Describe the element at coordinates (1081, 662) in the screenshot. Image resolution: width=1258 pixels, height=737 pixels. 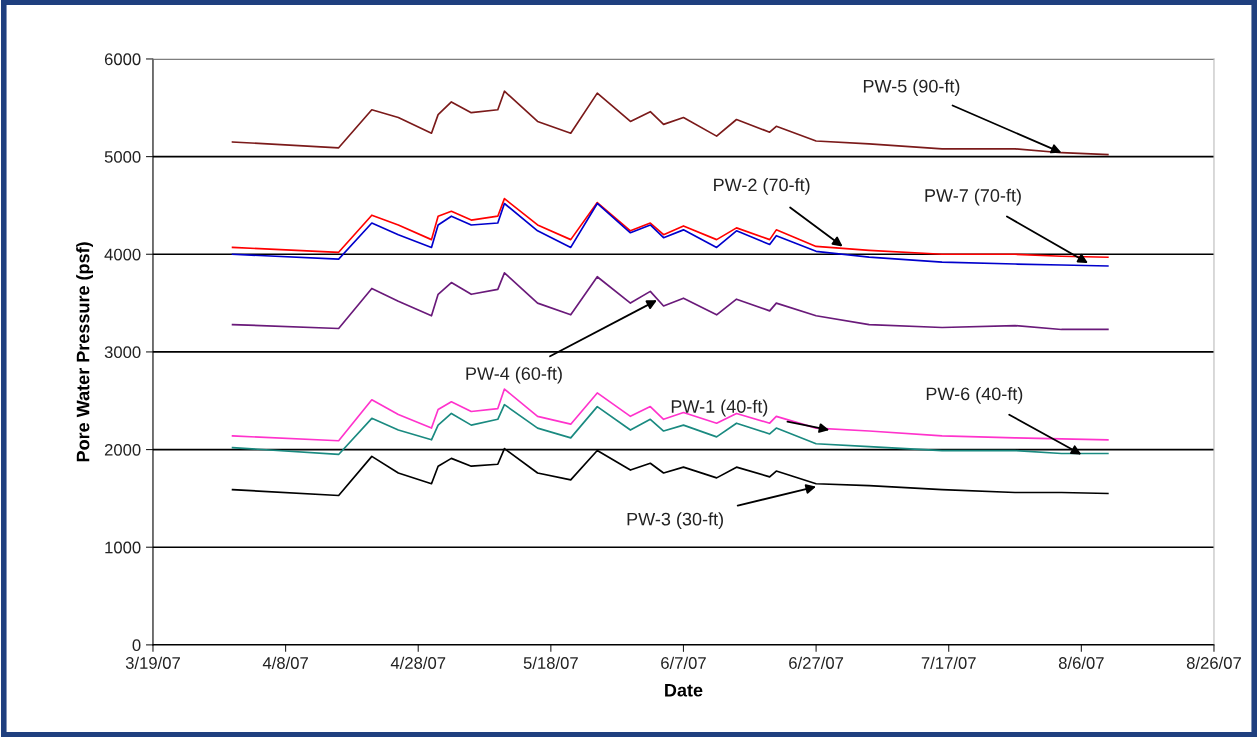
I see `x-tick-label: 8/6/07` at that location.